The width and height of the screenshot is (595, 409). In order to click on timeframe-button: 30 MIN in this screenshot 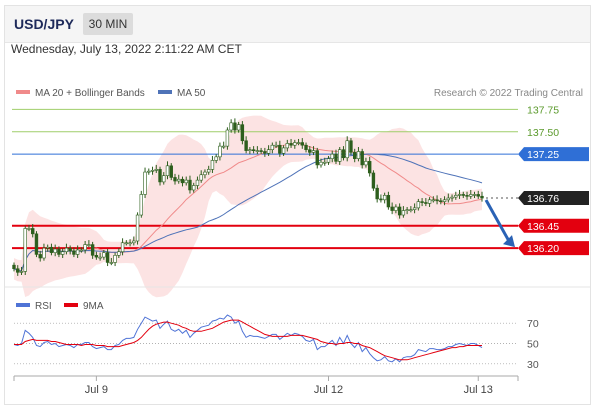, I will do `click(108, 24)`.